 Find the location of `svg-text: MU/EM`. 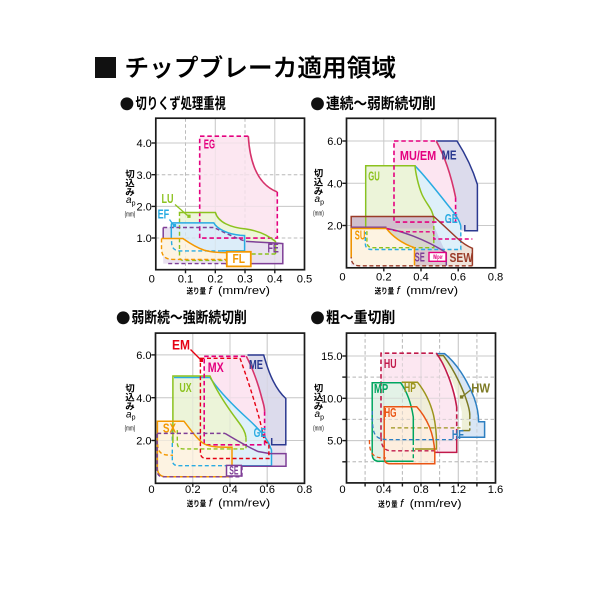

svg-text: MU/EM is located at coordinates (418, 156).